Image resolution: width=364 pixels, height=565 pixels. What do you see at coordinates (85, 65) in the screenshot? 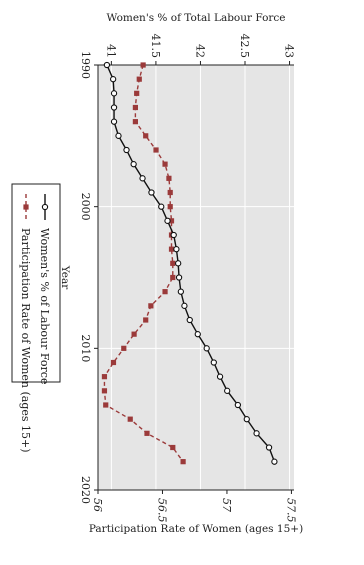
I see `x-tick-label-0: 1990` at bounding box center [85, 65].